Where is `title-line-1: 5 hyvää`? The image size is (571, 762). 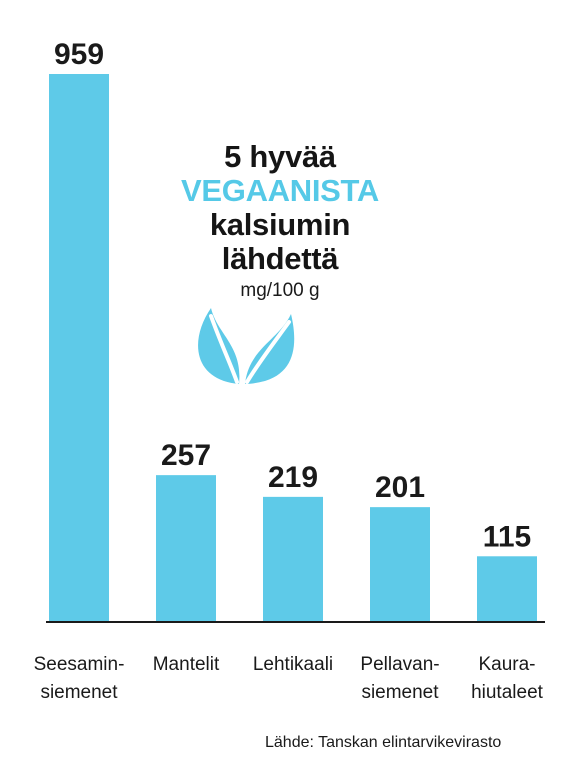
title-line-1: 5 hyvää is located at coordinates (280, 156).